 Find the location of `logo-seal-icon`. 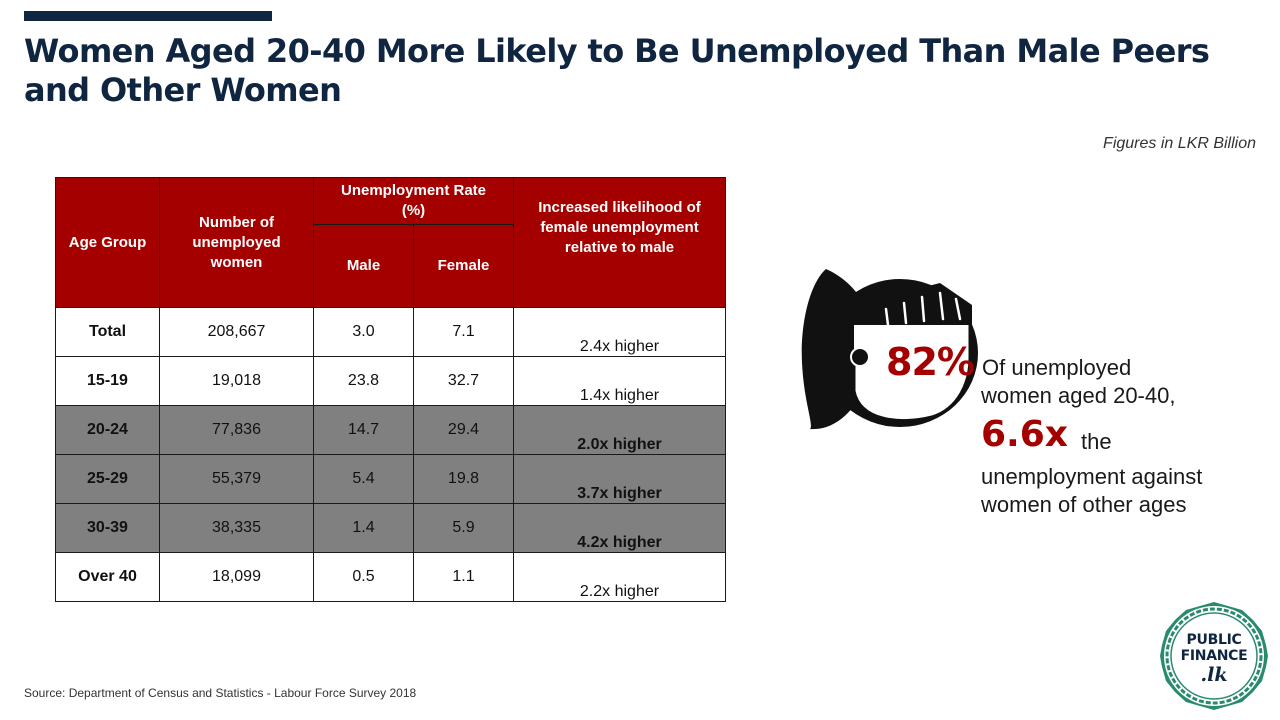

logo-seal-icon is located at coordinates (1214, 656).